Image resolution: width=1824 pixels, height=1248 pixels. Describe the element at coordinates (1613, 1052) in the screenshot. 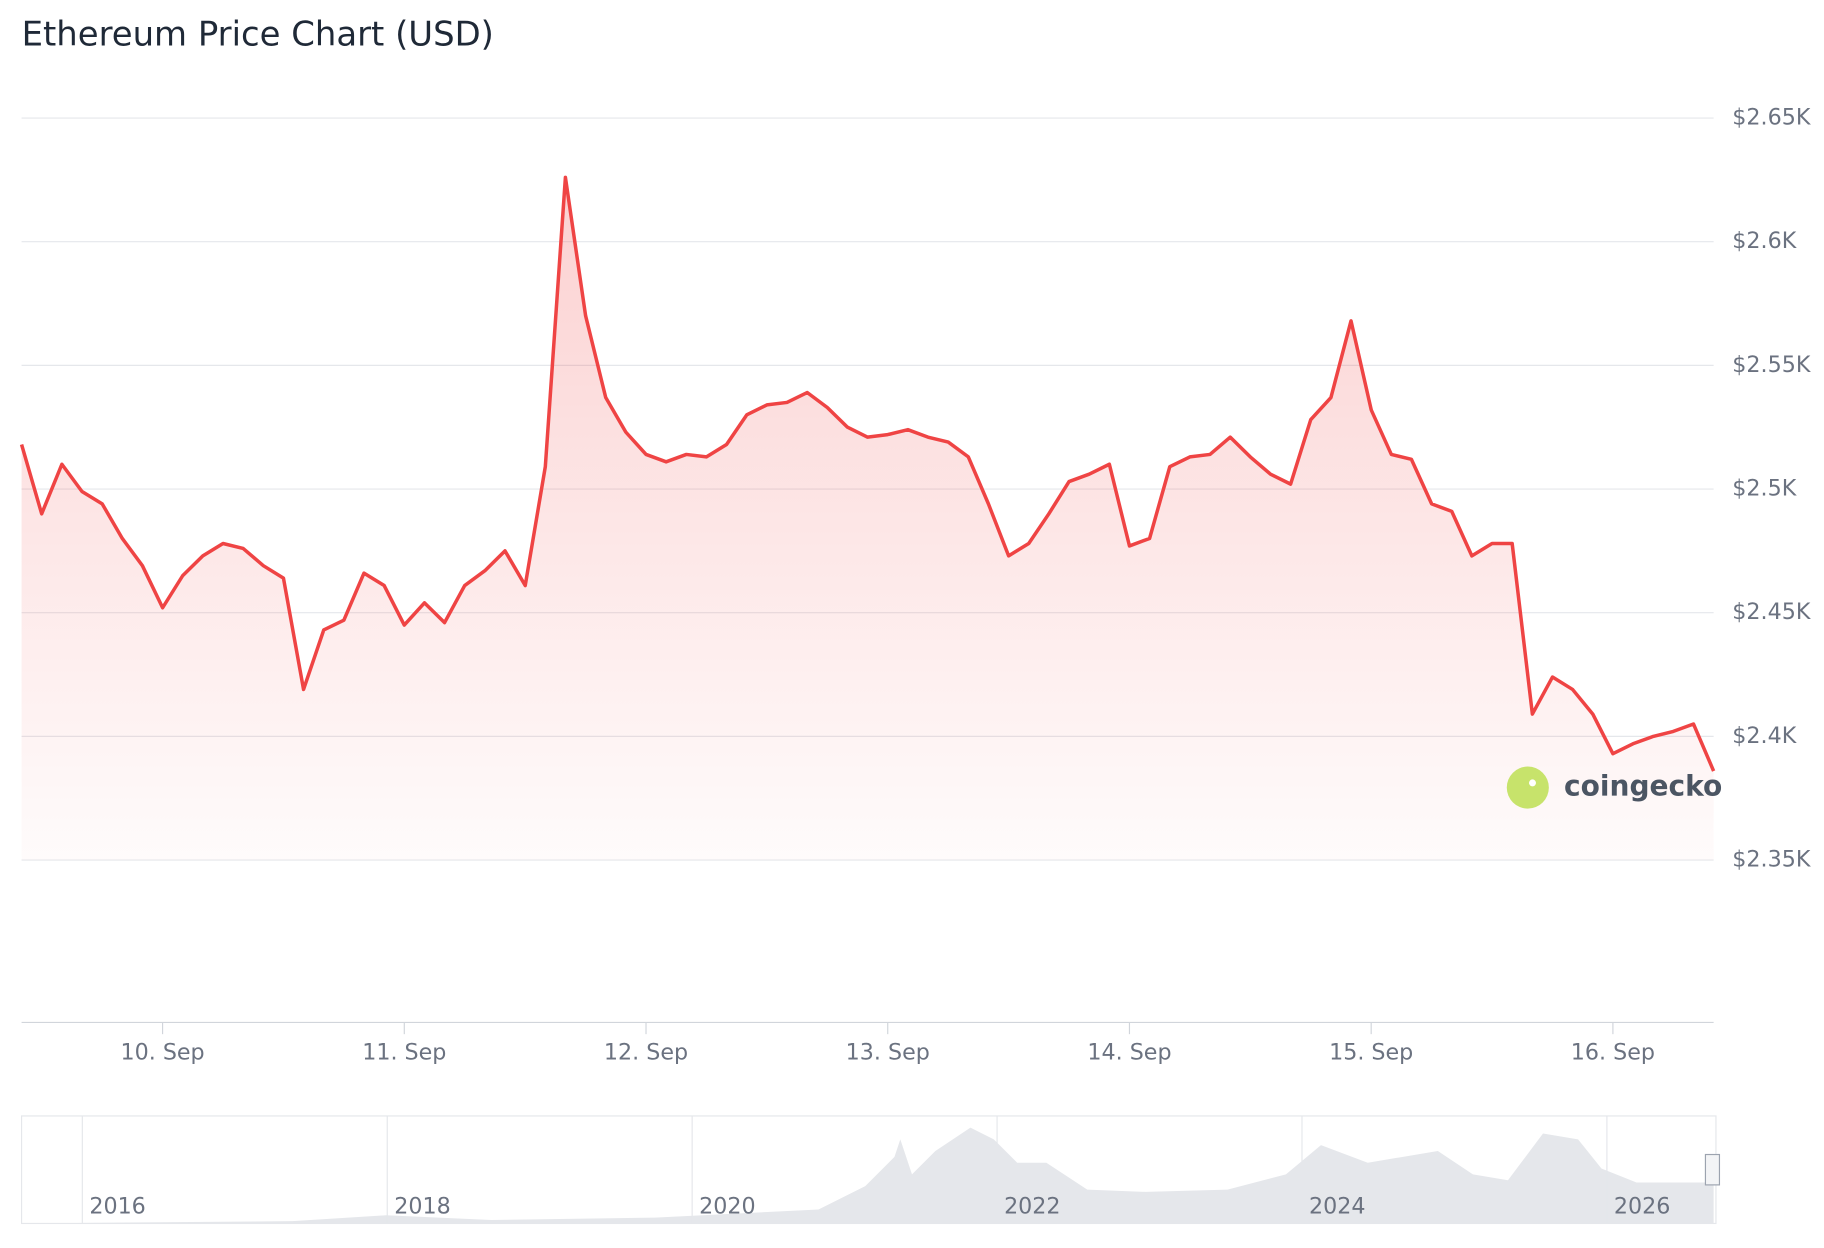

I see `x-tick-label: 16. Sep` at that location.